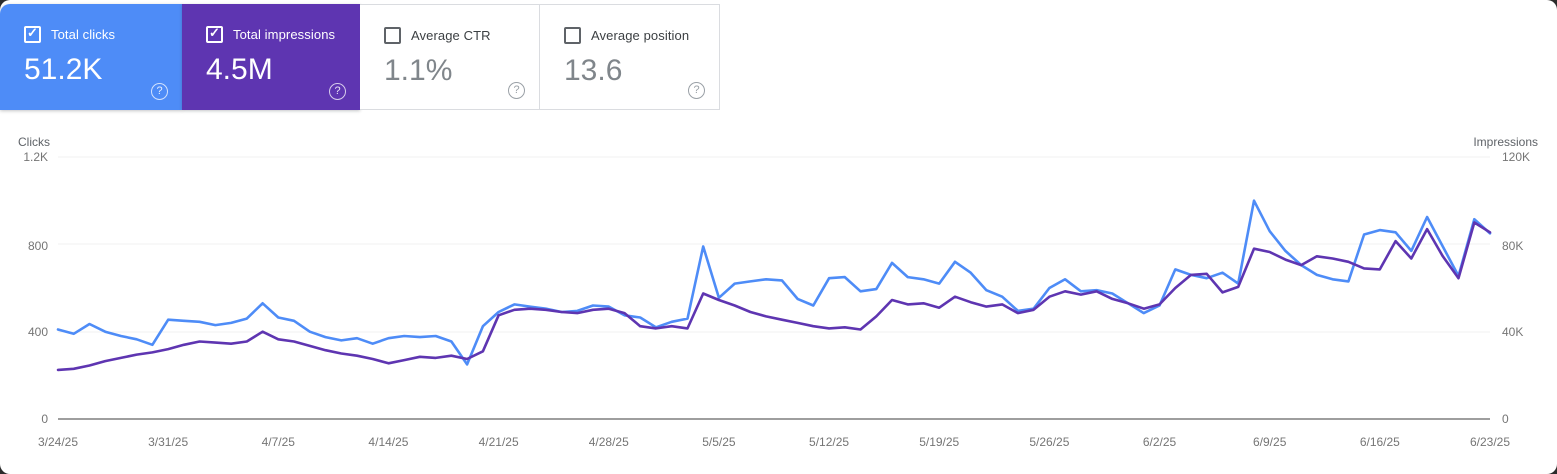  What do you see at coordinates (630, 57) in the screenshot?
I see `average-position-card: Average position 13.6 ?` at bounding box center [630, 57].